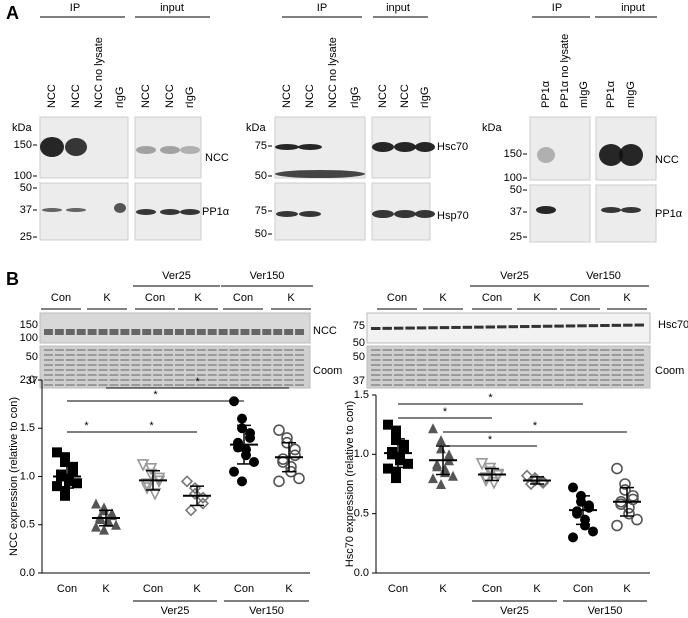  I want to click on group-label: Ver25, so click(514, 611).